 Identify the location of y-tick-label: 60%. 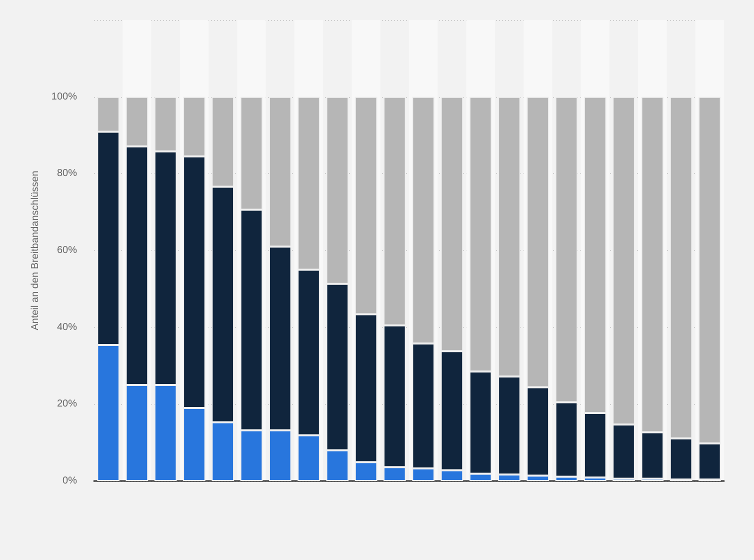
(67, 250).